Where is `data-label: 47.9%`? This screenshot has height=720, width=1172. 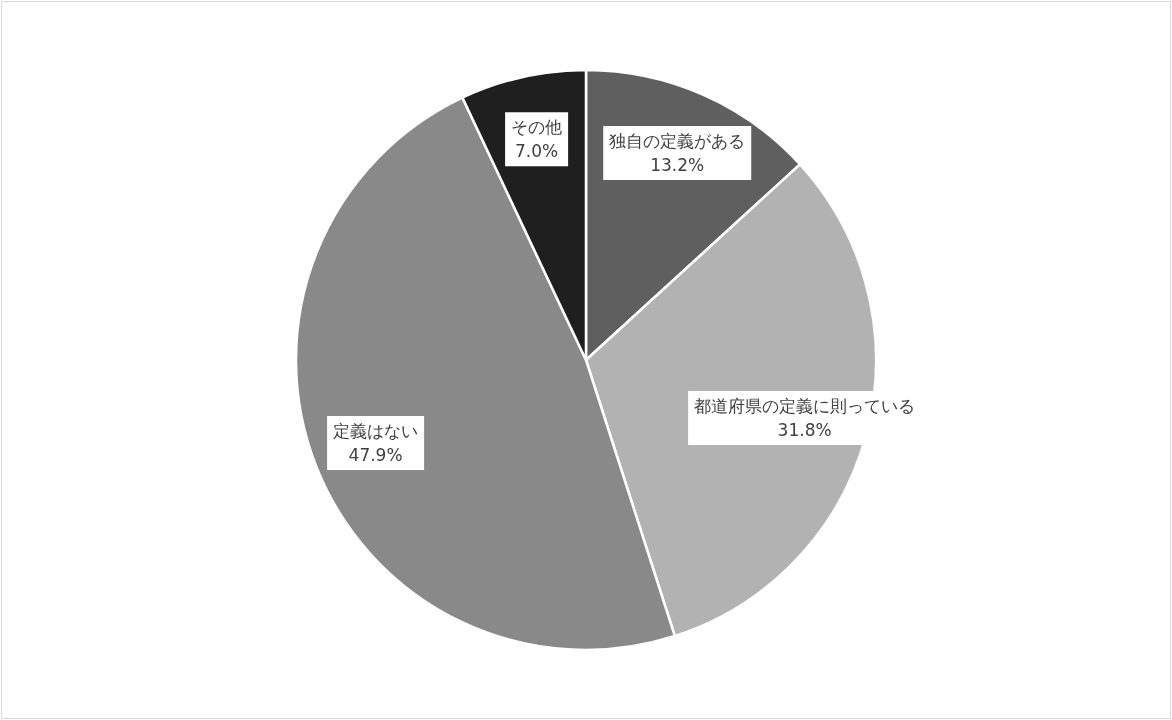
data-label: 47.9% is located at coordinates (375, 455).